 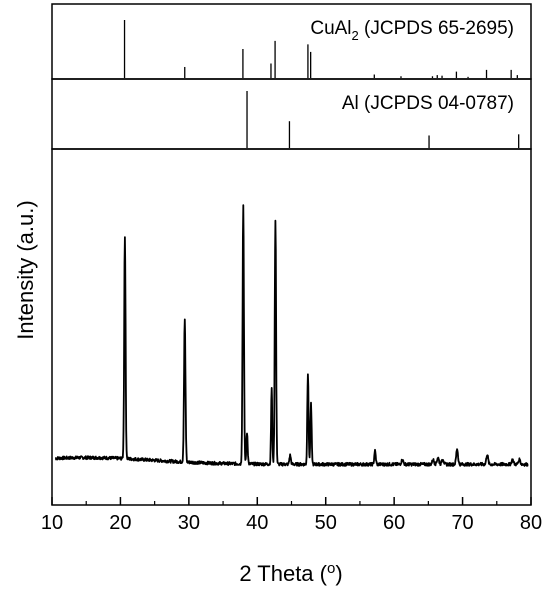 I want to click on x-tick-label: 30, so click(x=189, y=523).